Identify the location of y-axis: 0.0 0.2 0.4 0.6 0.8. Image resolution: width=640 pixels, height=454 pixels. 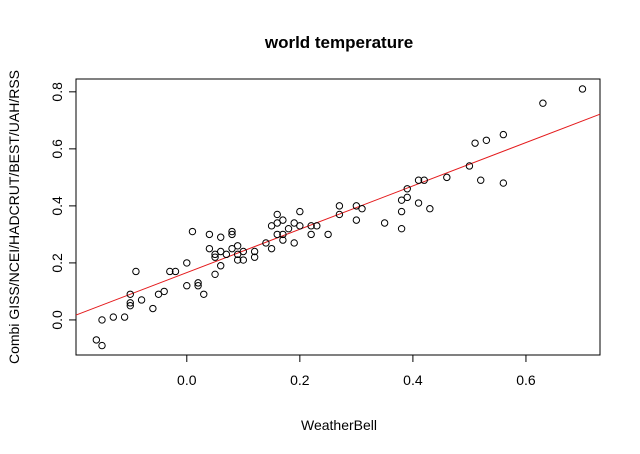
(63, 206).